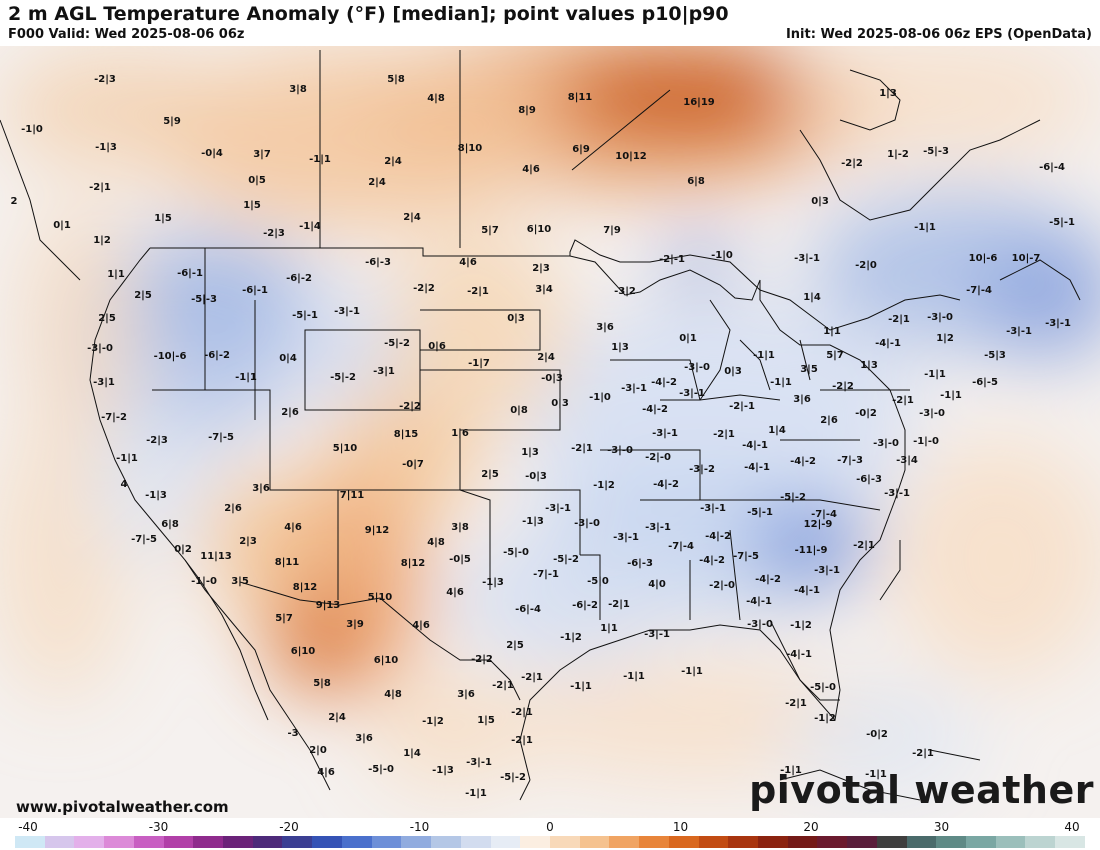 The image size is (1100, 850). I want to click on point-value-label: 3|7, so click(262, 154).